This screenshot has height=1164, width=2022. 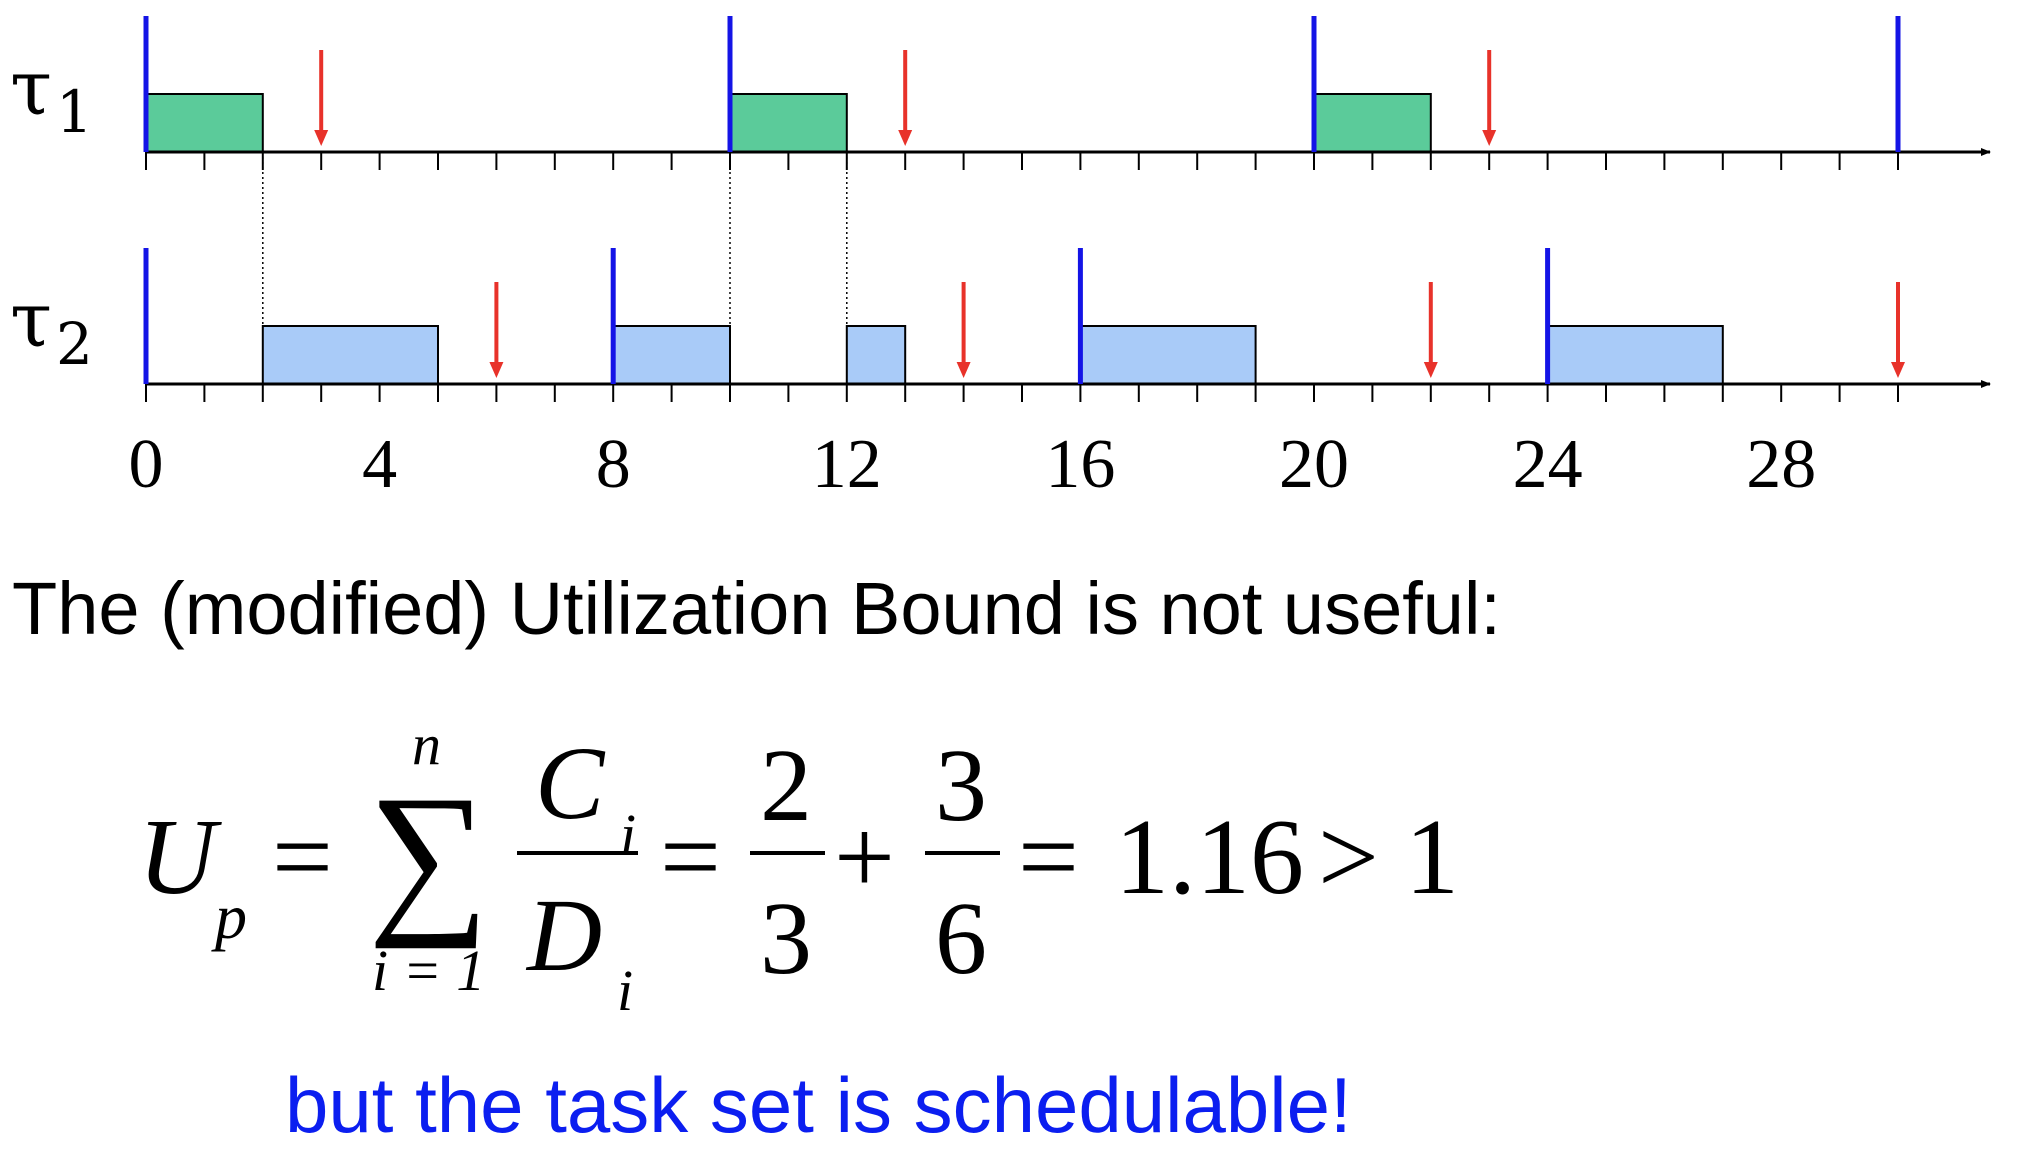 I want to click on formula-frac-numerator-sub: i, so click(x=628, y=834).